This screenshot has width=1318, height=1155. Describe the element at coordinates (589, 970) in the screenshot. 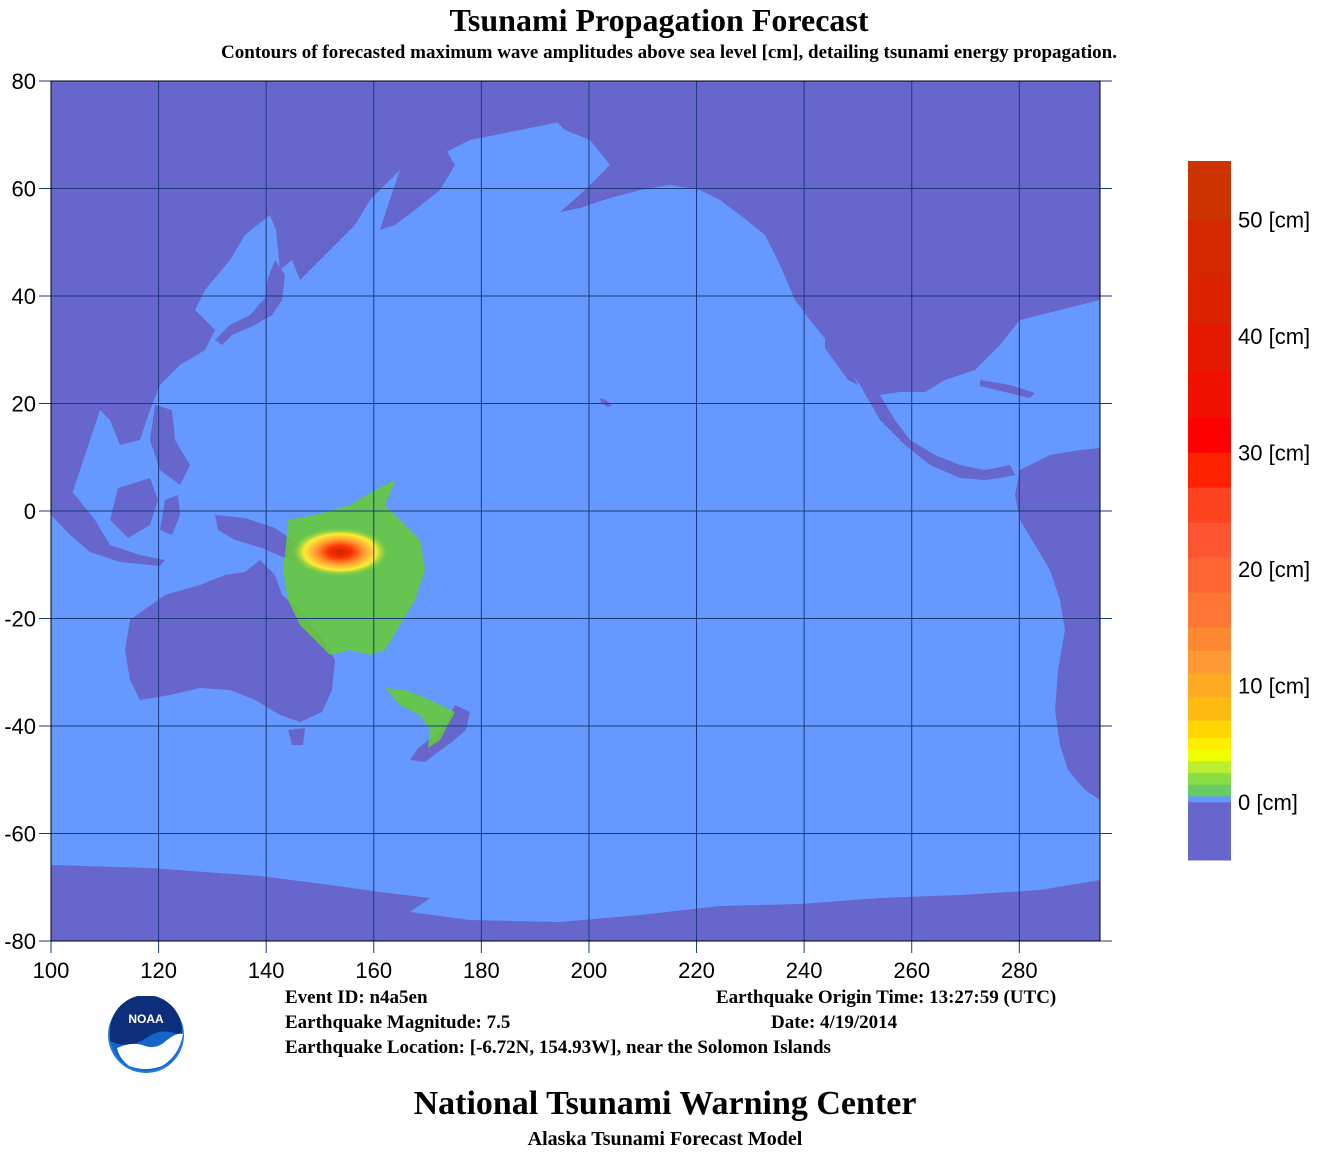

I see `x-tick-label: 200` at that location.